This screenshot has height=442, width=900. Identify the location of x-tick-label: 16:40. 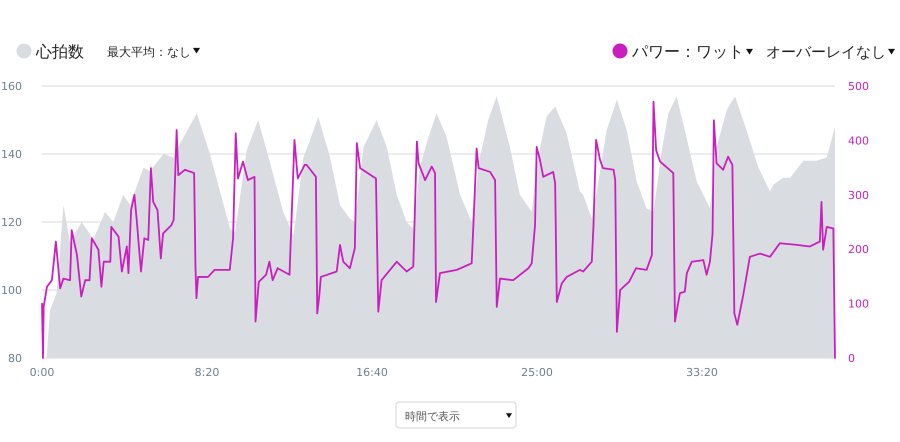
(372, 372).